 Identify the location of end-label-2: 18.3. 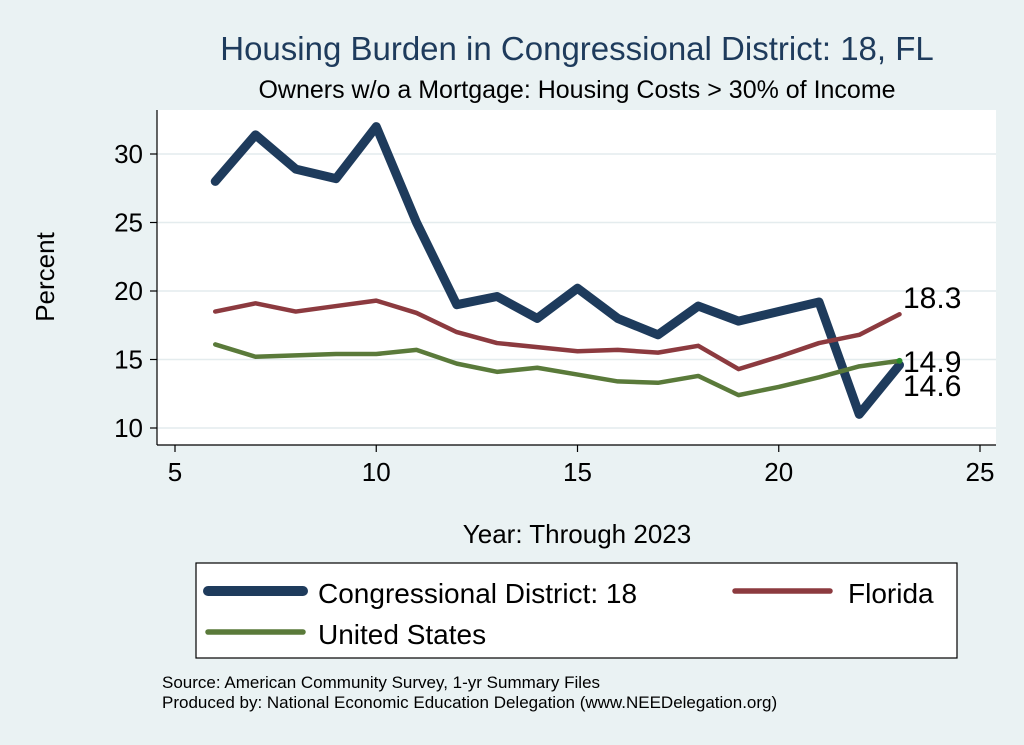
(932, 298).